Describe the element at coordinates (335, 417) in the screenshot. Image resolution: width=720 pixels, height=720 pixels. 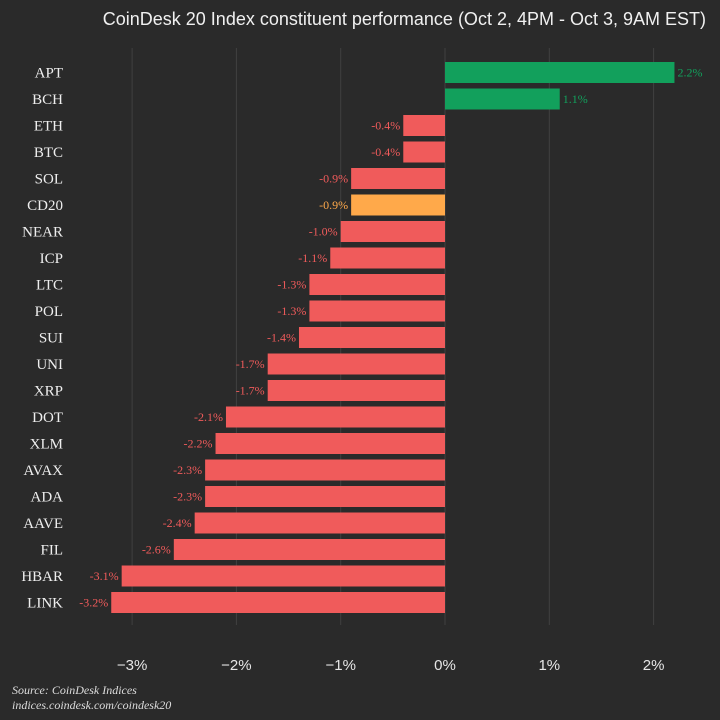
I see `bar-dot` at that location.